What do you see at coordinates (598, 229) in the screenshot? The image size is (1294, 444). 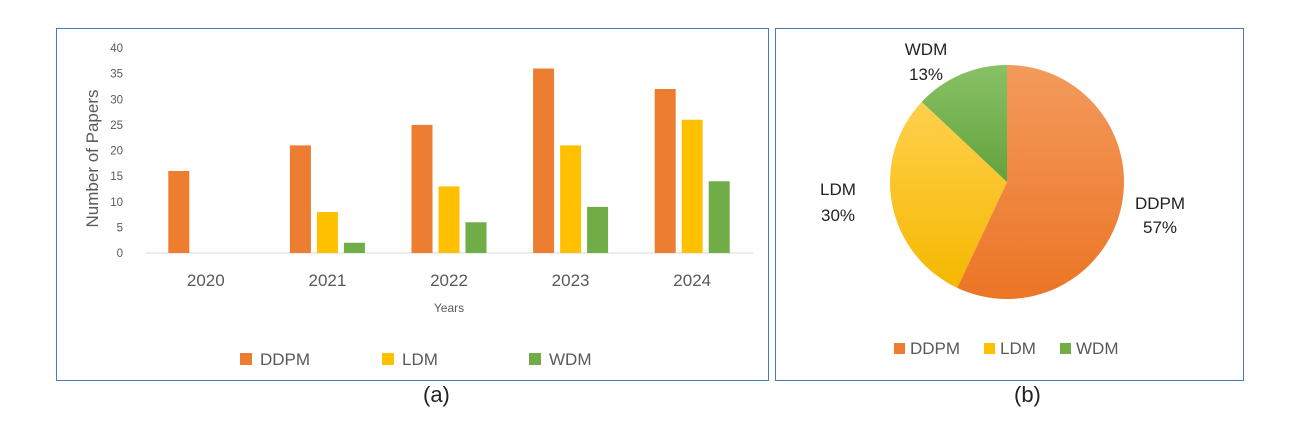 I see `bar-wdm-2023` at bounding box center [598, 229].